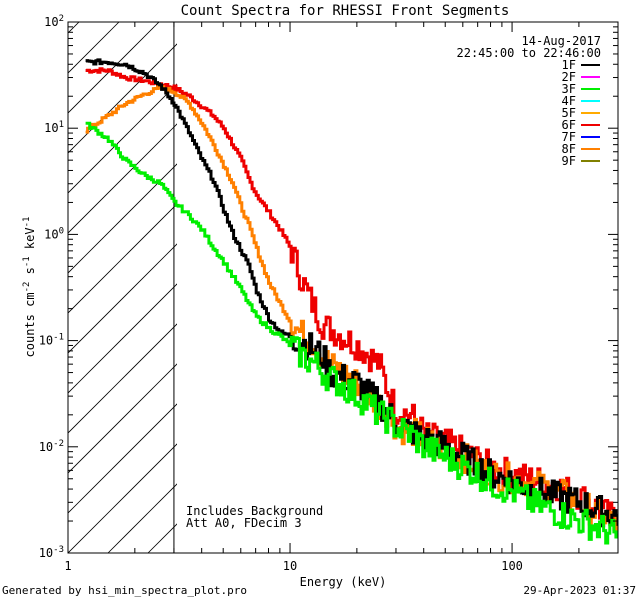 The width and height of the screenshot is (640, 600). What do you see at coordinates (67, 566) in the screenshot?
I see `x-tick-label: 1` at bounding box center [67, 566].